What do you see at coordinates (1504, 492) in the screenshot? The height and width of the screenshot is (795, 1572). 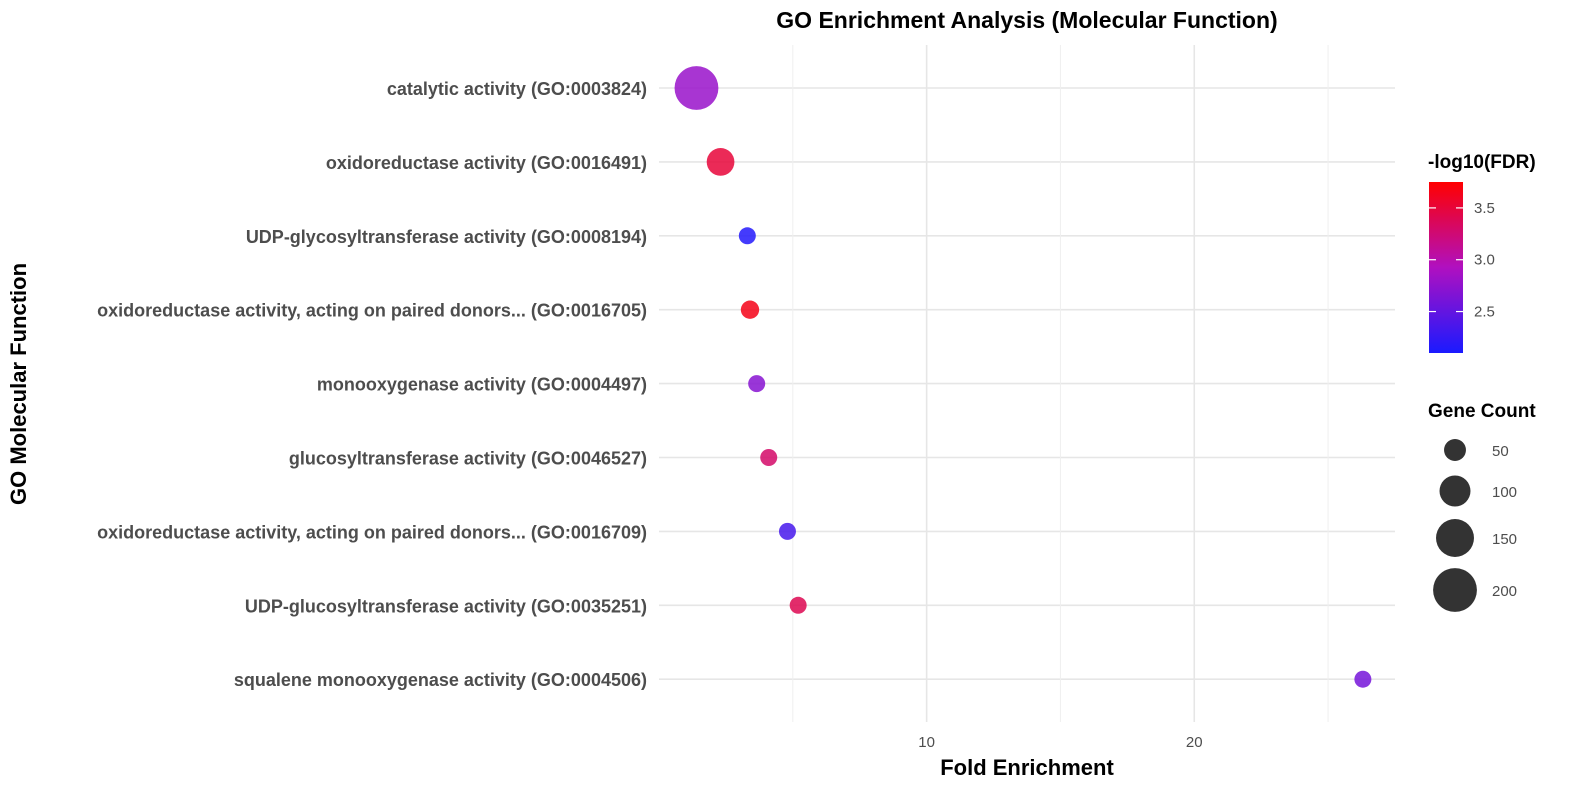 I see `size-legend-label: 100` at bounding box center [1504, 492].